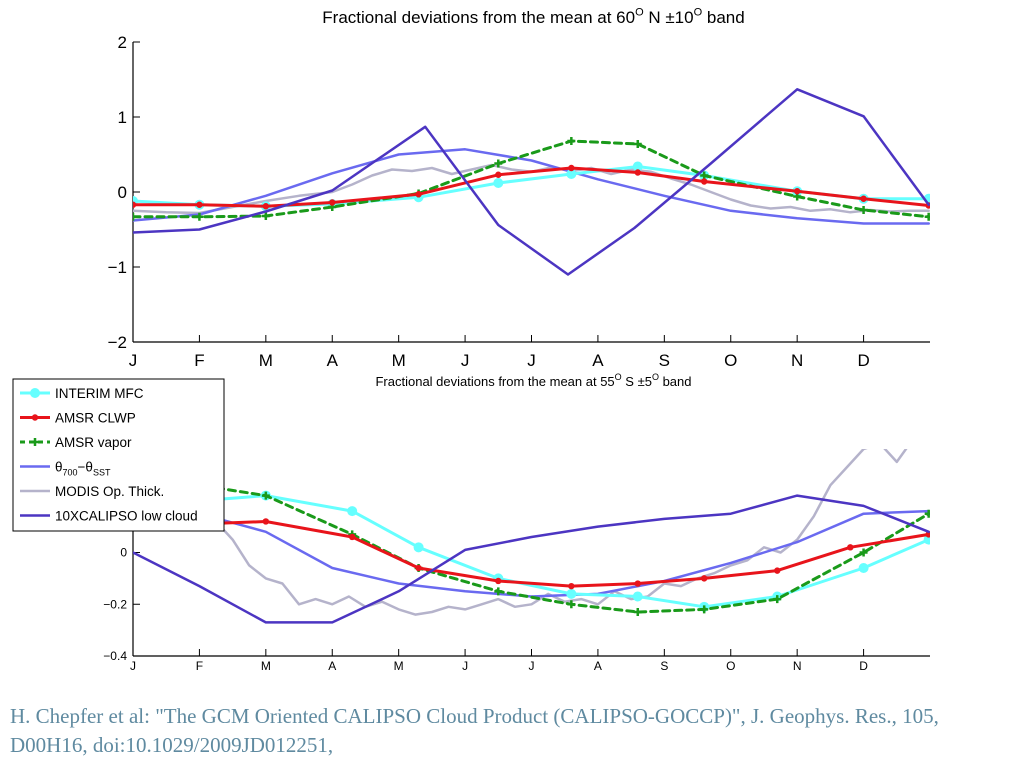 This screenshot has width=1024, height=768. What do you see at coordinates (122, 42) in the screenshot?
I see `y-tick-label: 2` at bounding box center [122, 42].